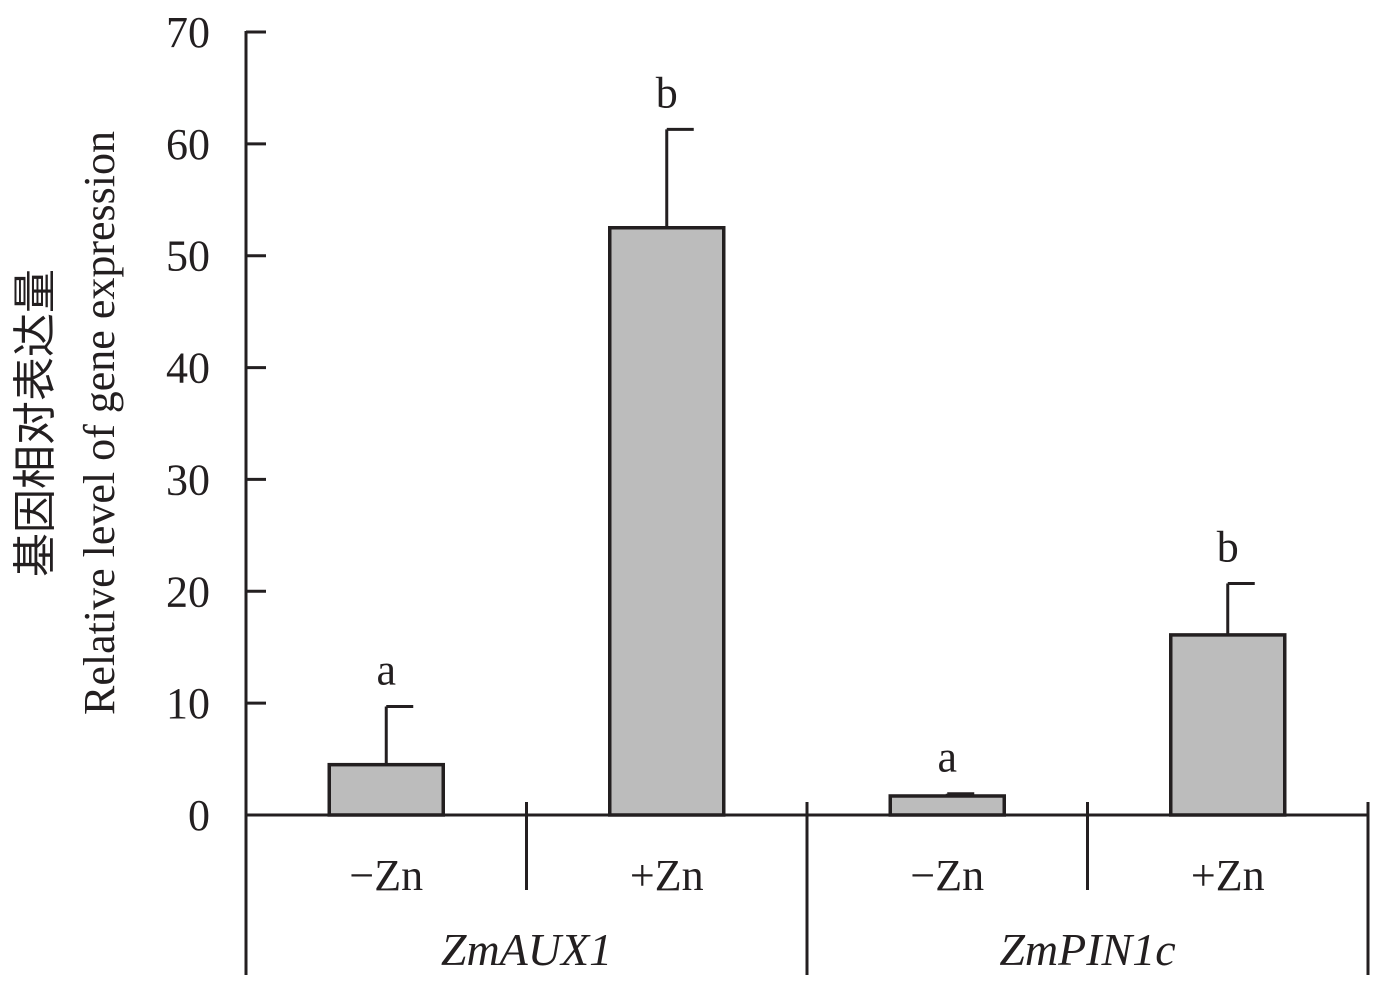  What do you see at coordinates (188, 479) in the screenshot?
I see `y-tick-label: 30` at bounding box center [188, 479].